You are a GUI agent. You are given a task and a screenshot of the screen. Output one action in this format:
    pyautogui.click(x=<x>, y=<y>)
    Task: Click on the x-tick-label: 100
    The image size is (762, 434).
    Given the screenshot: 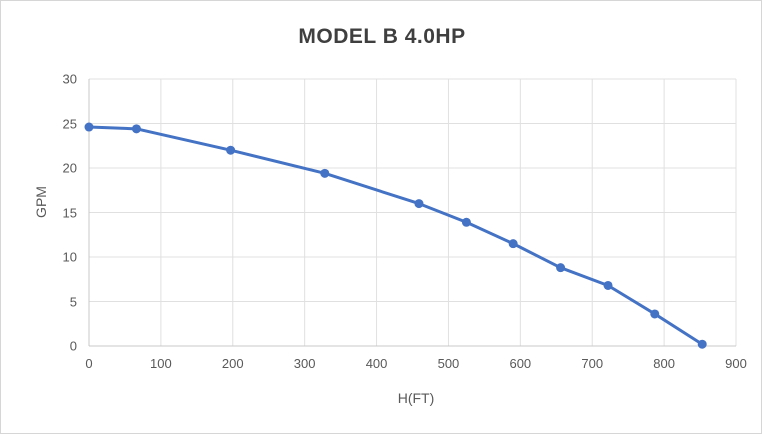 What is the action you would take?
    pyautogui.click(x=161, y=363)
    